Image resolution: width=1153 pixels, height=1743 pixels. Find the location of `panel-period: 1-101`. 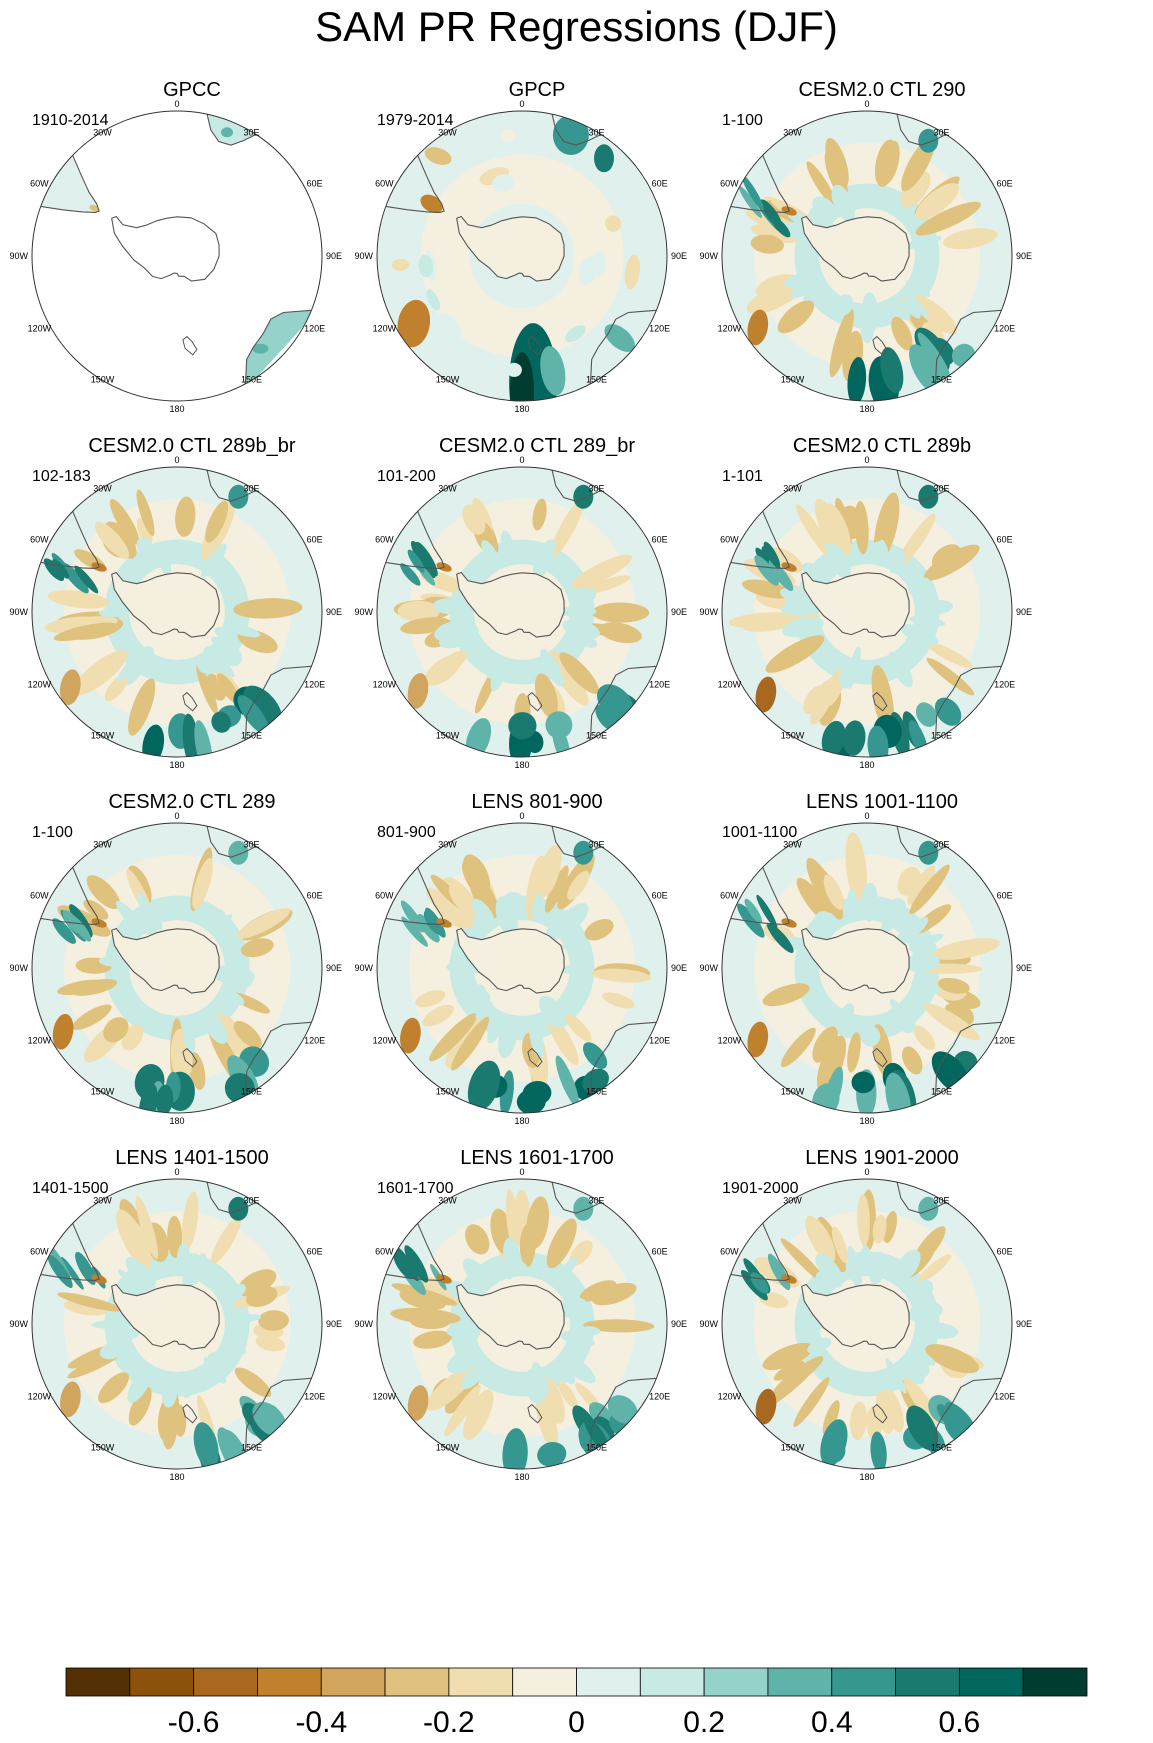

panel-period: 1-101 is located at coordinates (742, 476).